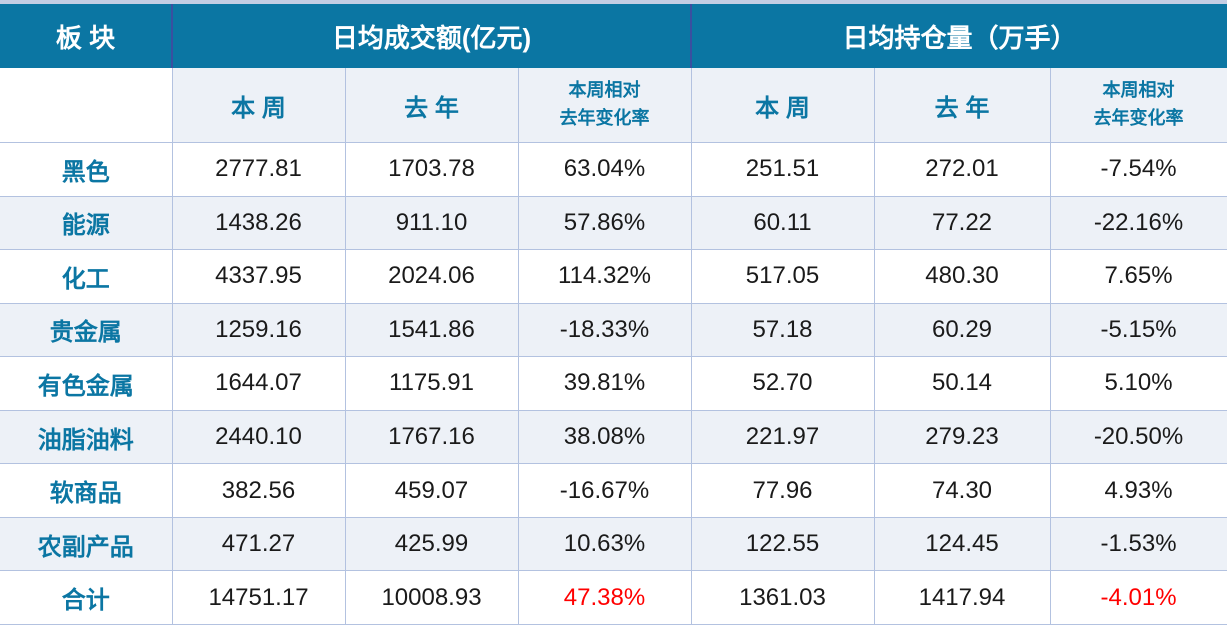 The width and height of the screenshot is (1227, 625). What do you see at coordinates (86, 437) in the screenshot?
I see `sector-label: 油脂油料` at bounding box center [86, 437].